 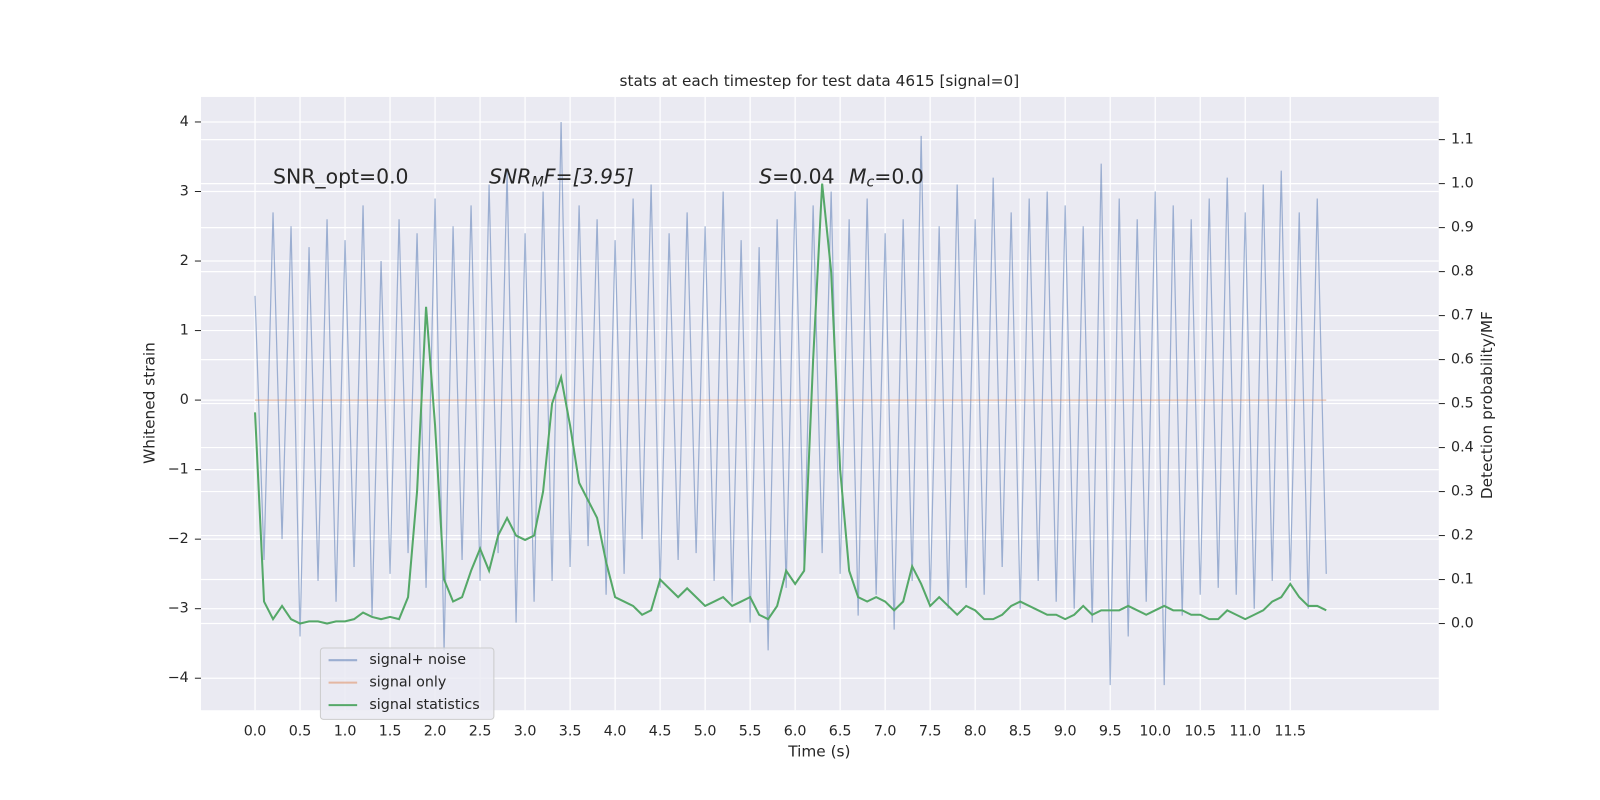 I want to click on x-tick-label: 8.0, so click(x=975, y=732).